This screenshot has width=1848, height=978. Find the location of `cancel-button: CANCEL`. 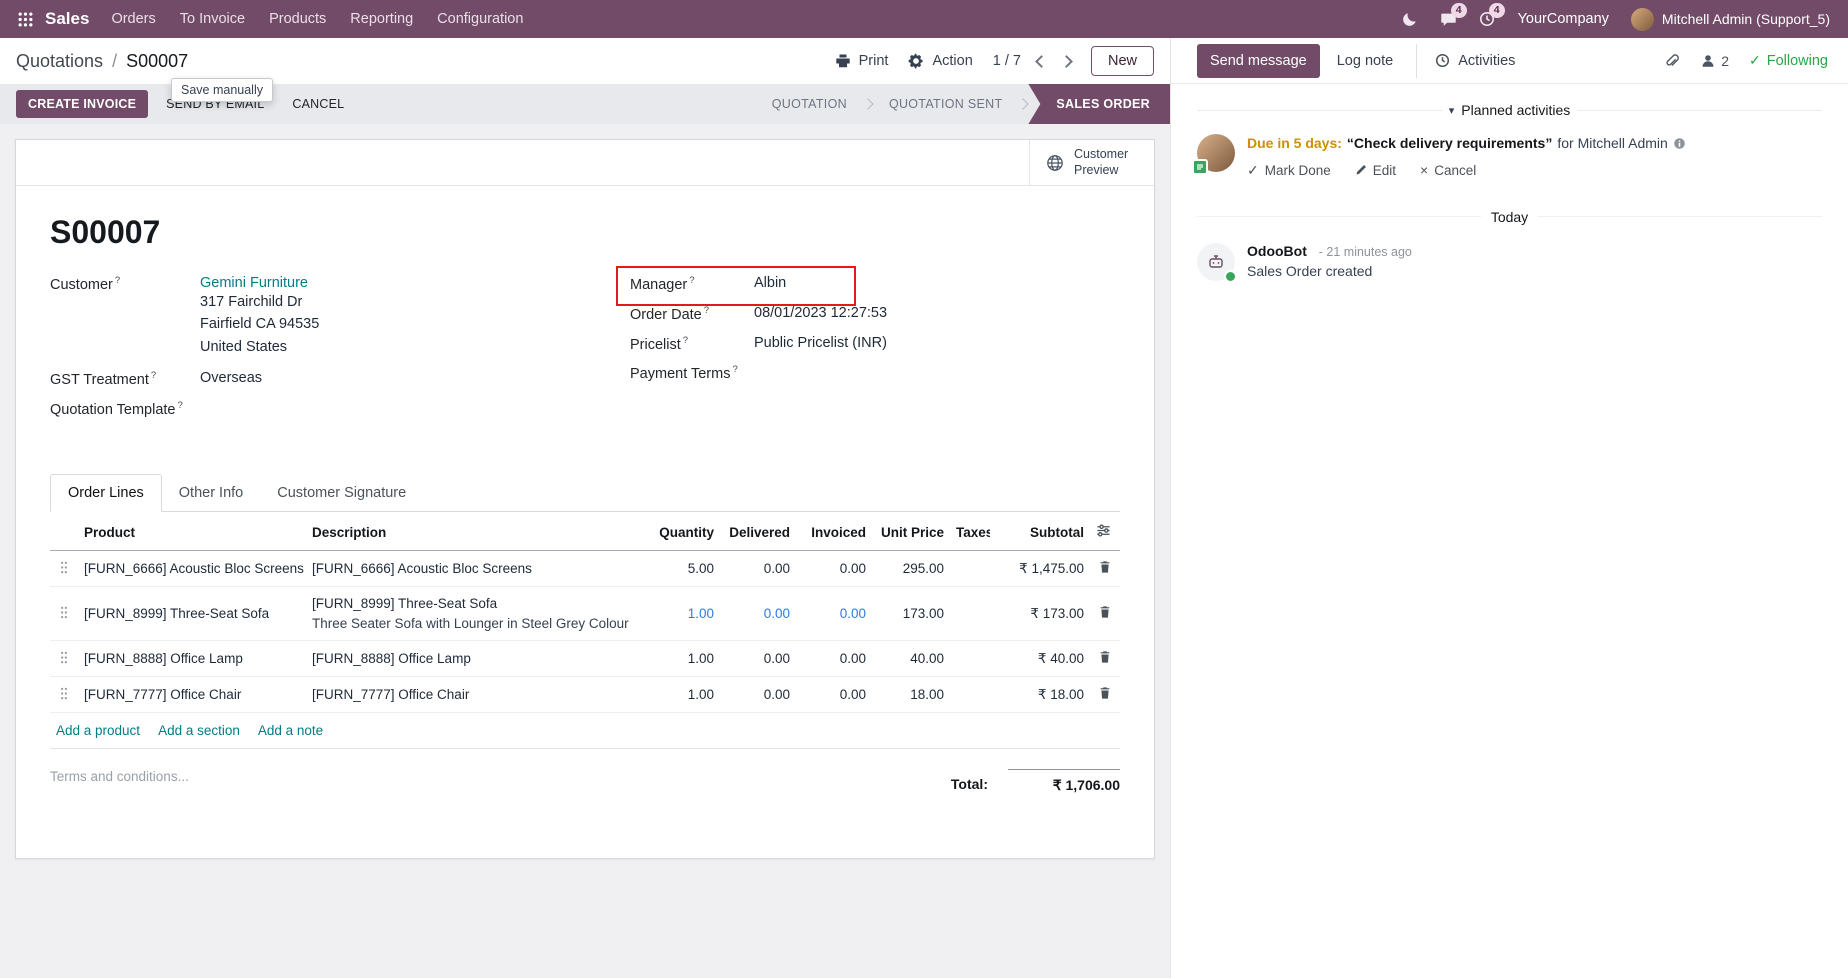

cancel-button: CANCEL is located at coordinates (318, 104).